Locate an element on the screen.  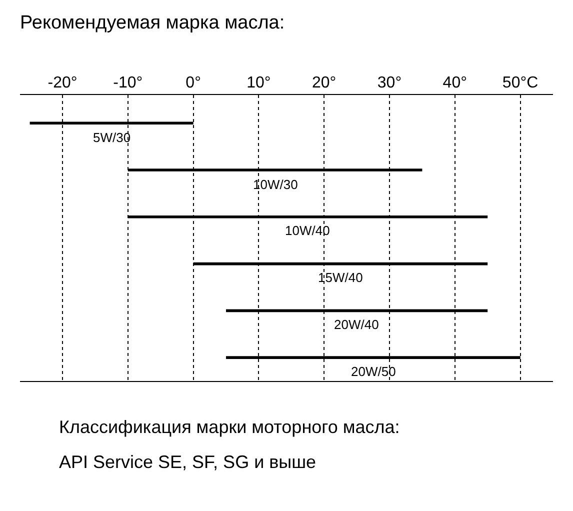
y-tick-label: 5W/30 is located at coordinates (112, 137).